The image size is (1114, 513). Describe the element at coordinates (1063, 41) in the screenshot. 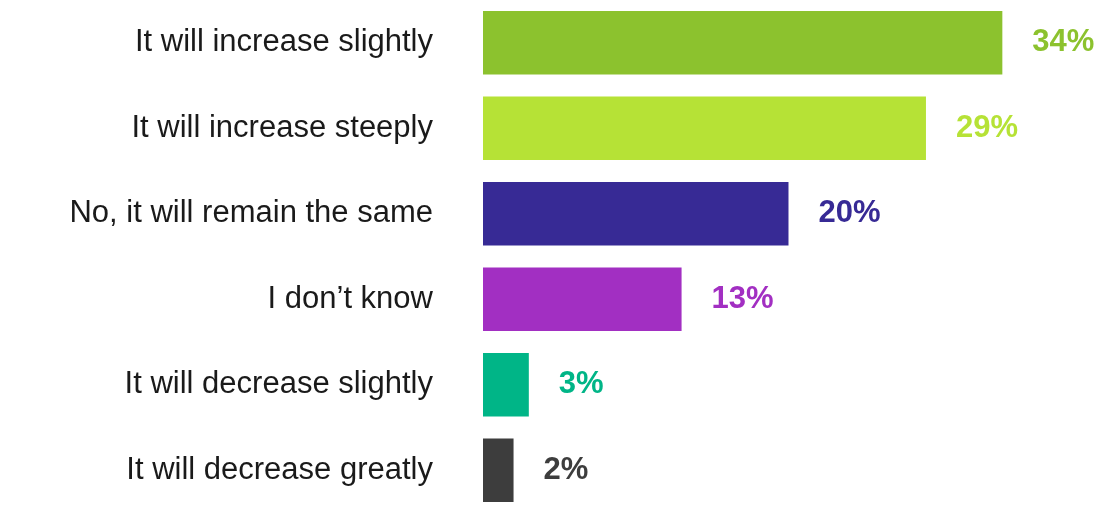

I see `data-label: 34%` at that location.